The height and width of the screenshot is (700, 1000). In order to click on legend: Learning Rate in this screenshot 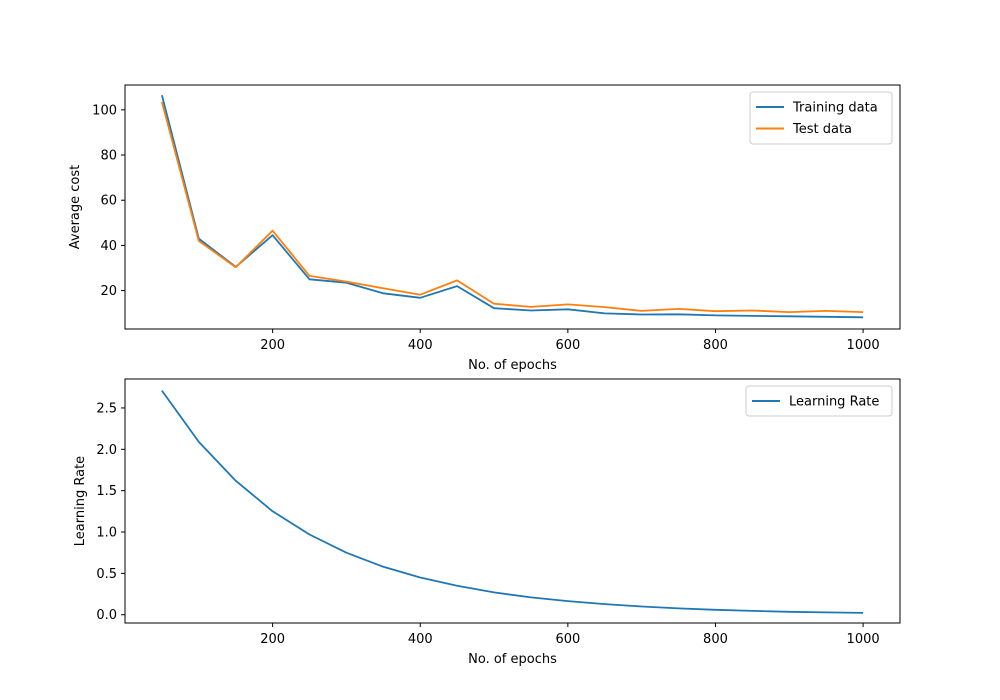, I will do `click(819, 401)`.